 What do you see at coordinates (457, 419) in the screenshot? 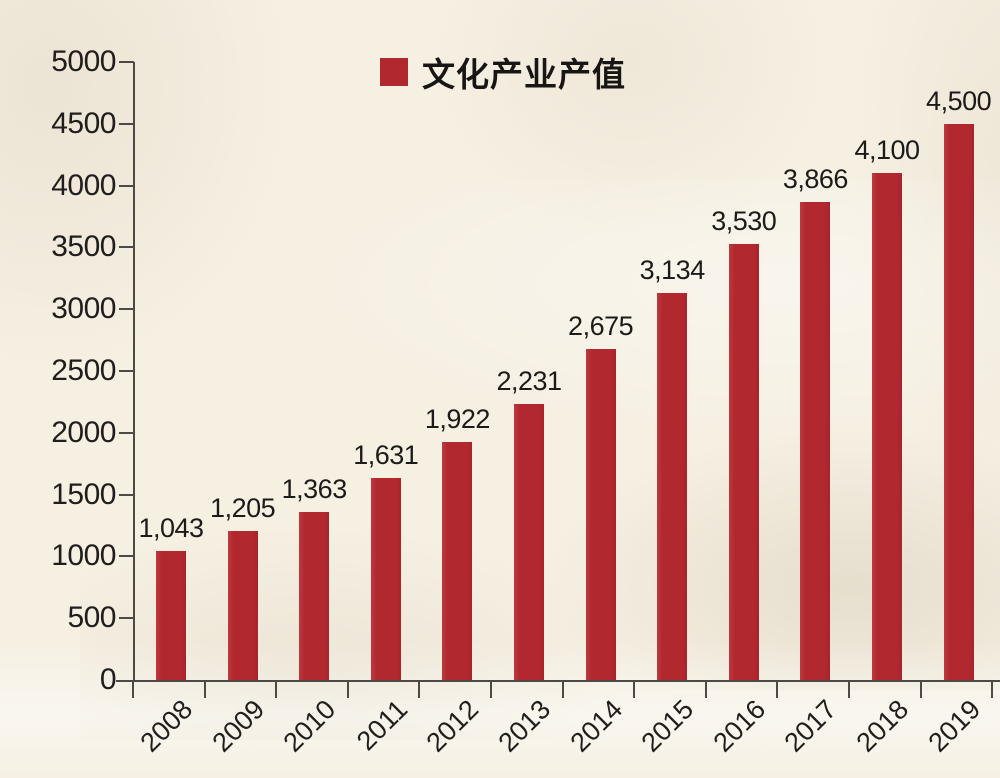
I see `bar-value-label-2012: 1,922` at bounding box center [457, 419].